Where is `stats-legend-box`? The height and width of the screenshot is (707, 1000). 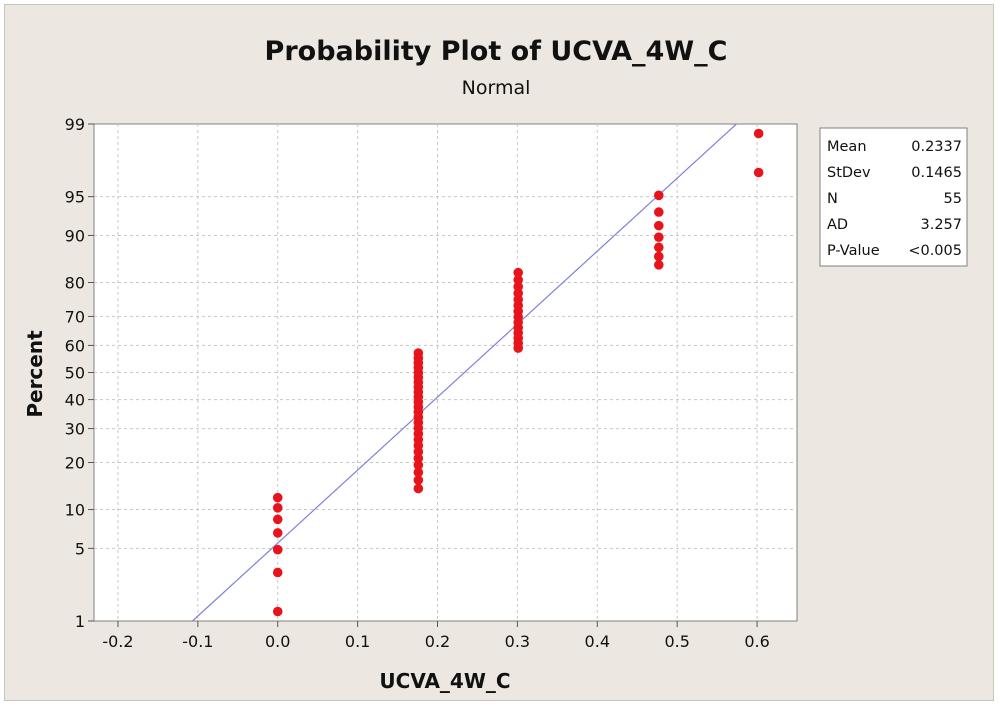 stats-legend-box is located at coordinates (893, 197).